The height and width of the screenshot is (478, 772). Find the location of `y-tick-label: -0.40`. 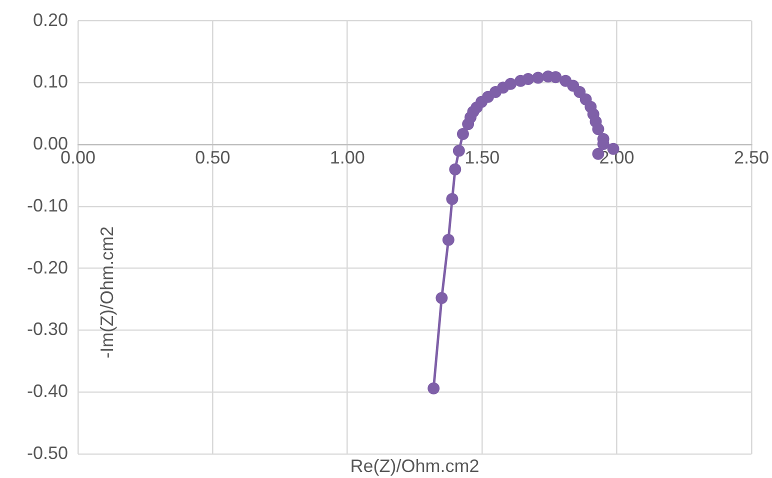

y-tick-label: -0.40 is located at coordinates (47, 391).